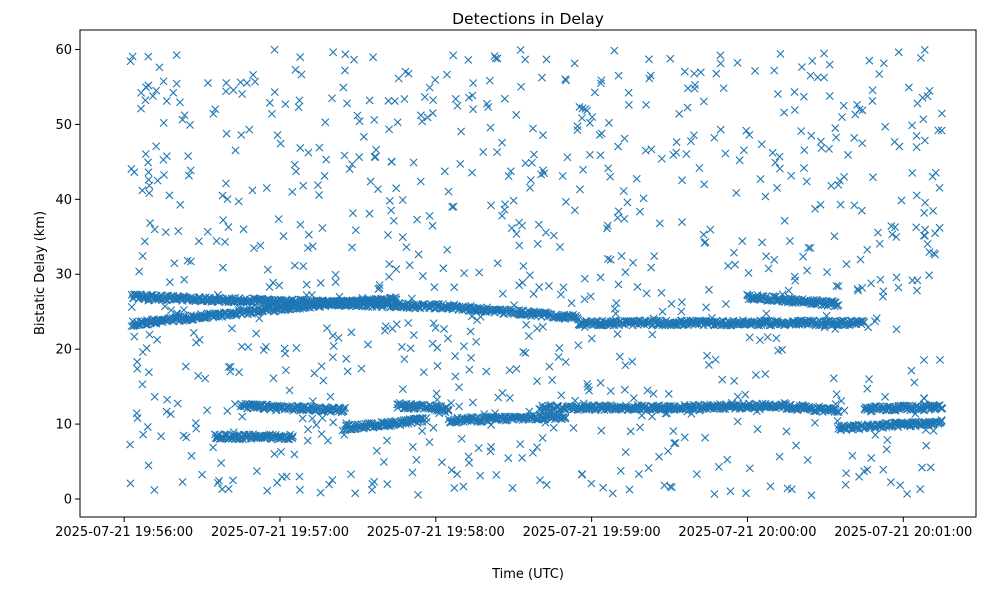 Image resolution: width=985 pixels, height=590 pixels. I want to click on x-tick-label: 2025-07-21 20:00:00, so click(747, 532).